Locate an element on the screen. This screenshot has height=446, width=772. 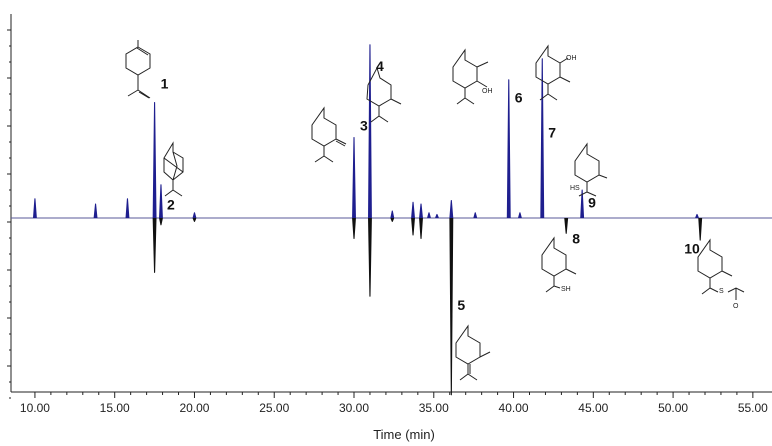
structure-7: OH is located at coordinates (556, 72).